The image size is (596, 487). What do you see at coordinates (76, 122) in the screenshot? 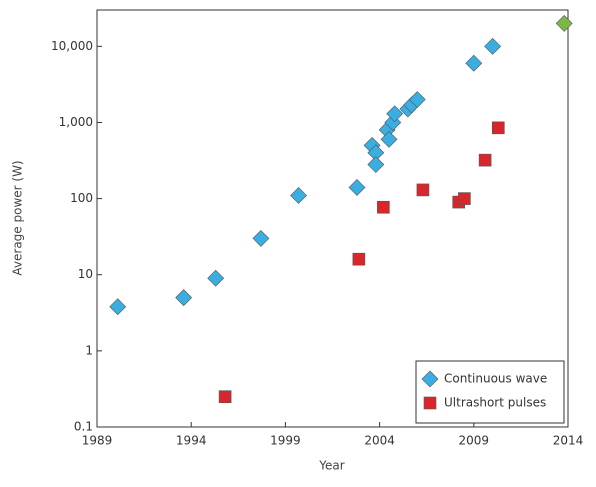
I see `y-tick-label: 1,000` at bounding box center [76, 122].